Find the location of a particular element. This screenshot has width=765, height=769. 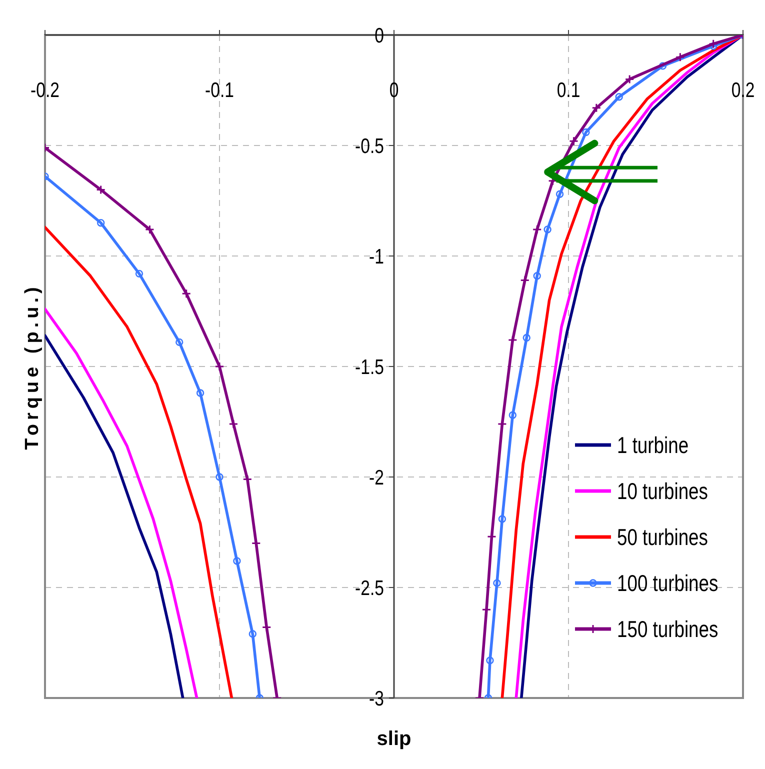

legend-label: 50 turbines is located at coordinates (662, 538).